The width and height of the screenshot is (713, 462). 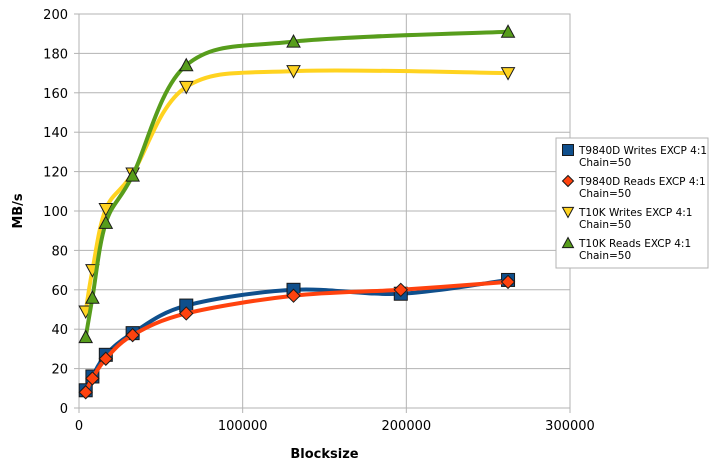 What do you see at coordinates (59, 330) in the screenshot?
I see `y-tick-label: 40` at bounding box center [59, 330].